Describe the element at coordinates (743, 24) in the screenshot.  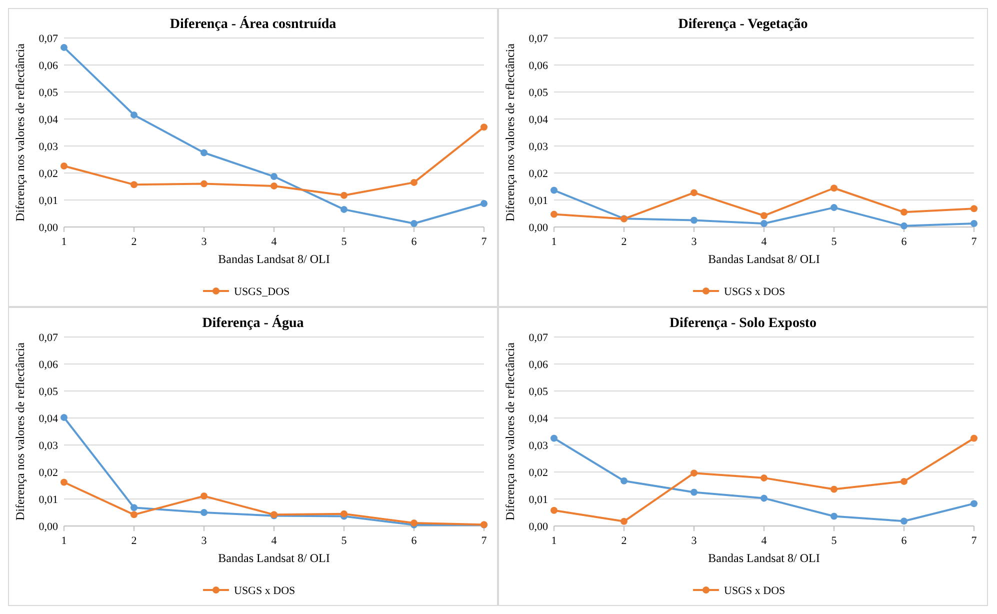
I see `chart-title: Diferença - Vegetação` at that location.